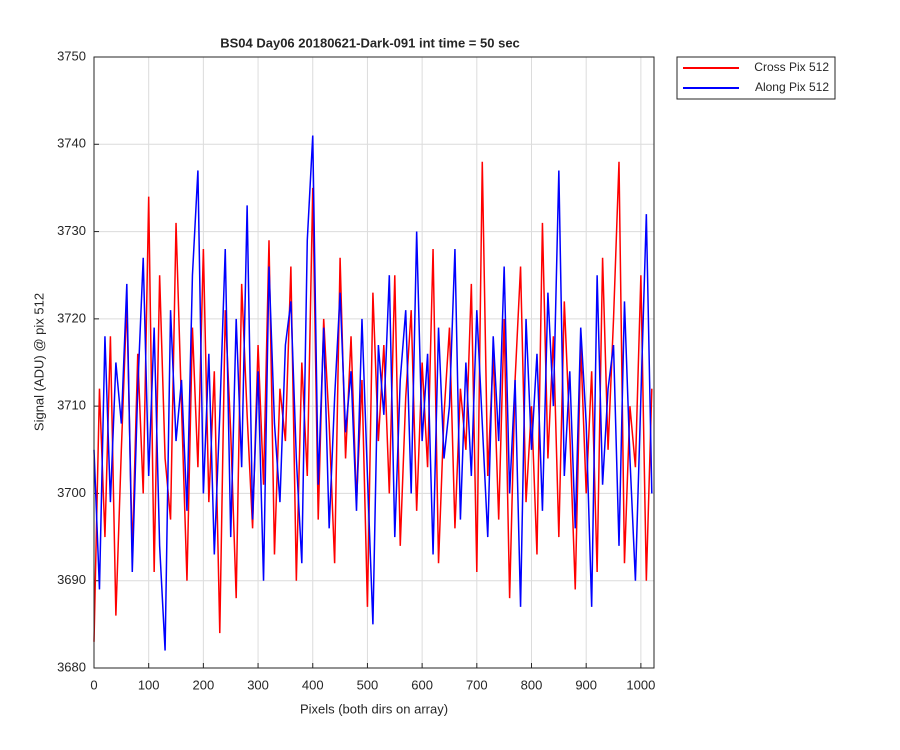 The width and height of the screenshot is (900, 750). What do you see at coordinates (71, 666) in the screenshot?
I see `y-tick-label: 3680` at bounding box center [71, 666].